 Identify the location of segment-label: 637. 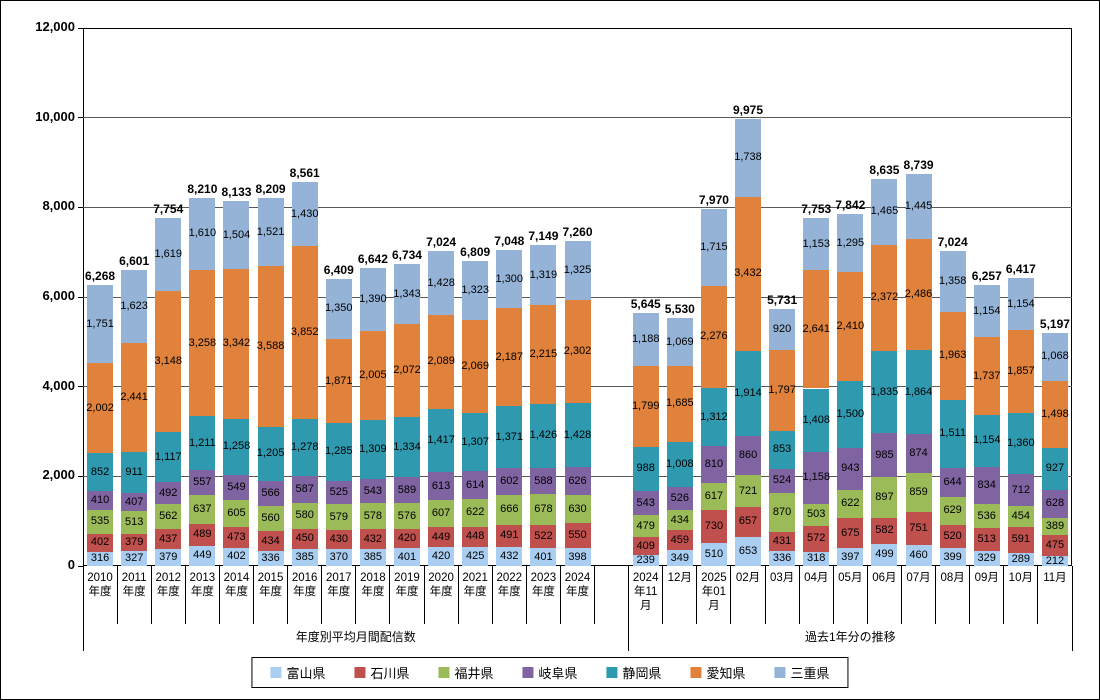
(202, 509).